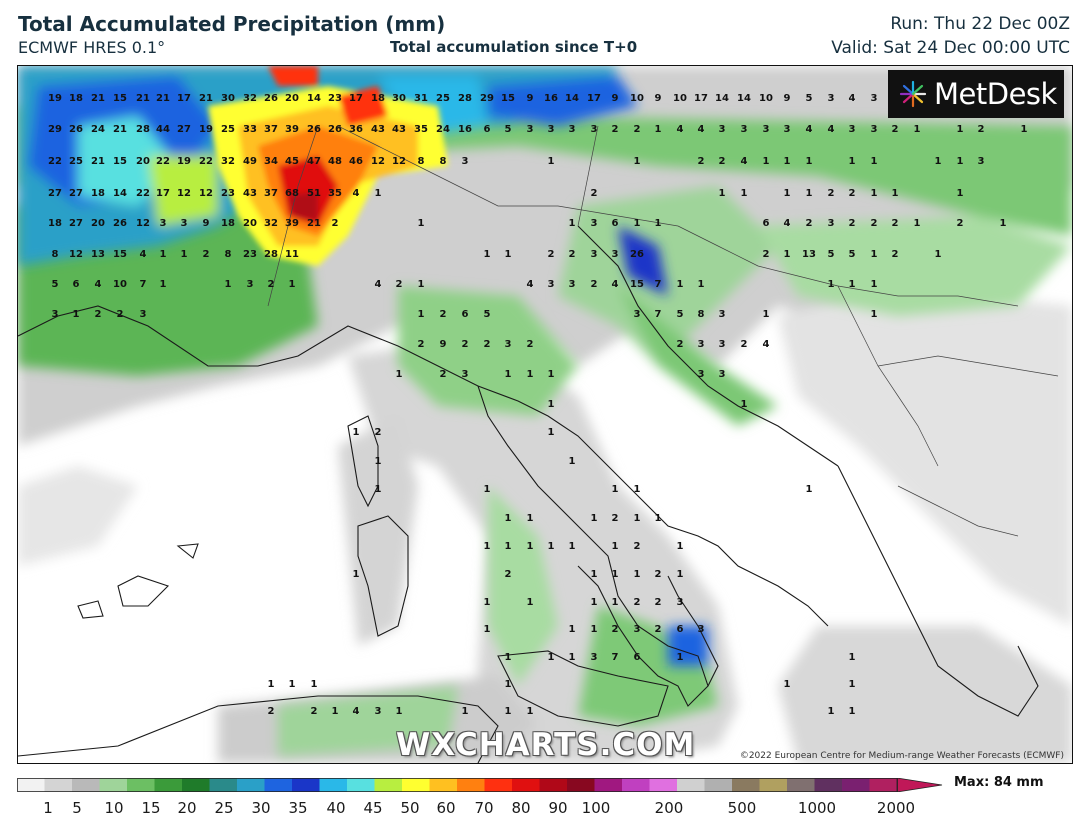 The height and width of the screenshot is (835, 1088). Describe the element at coordinates (596, 808) in the screenshot. I see `legend-tick: 100` at that location.